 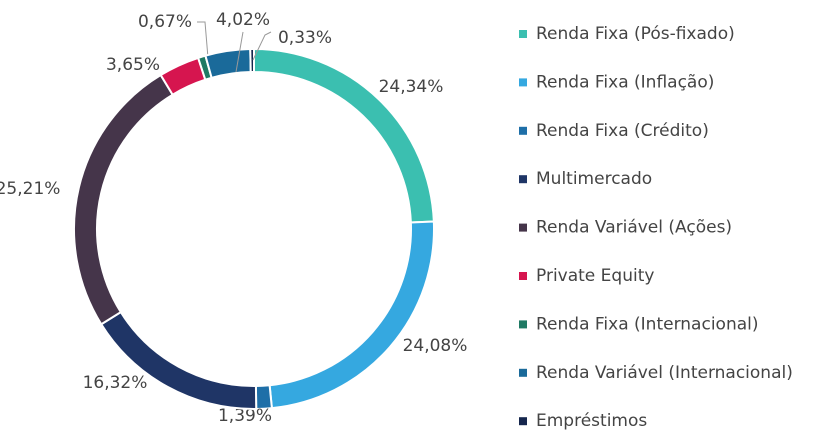 What do you see at coordinates (635, 34) in the screenshot?
I see `legend-label: Renda Fixa (Pós-fixado)` at bounding box center [635, 34].